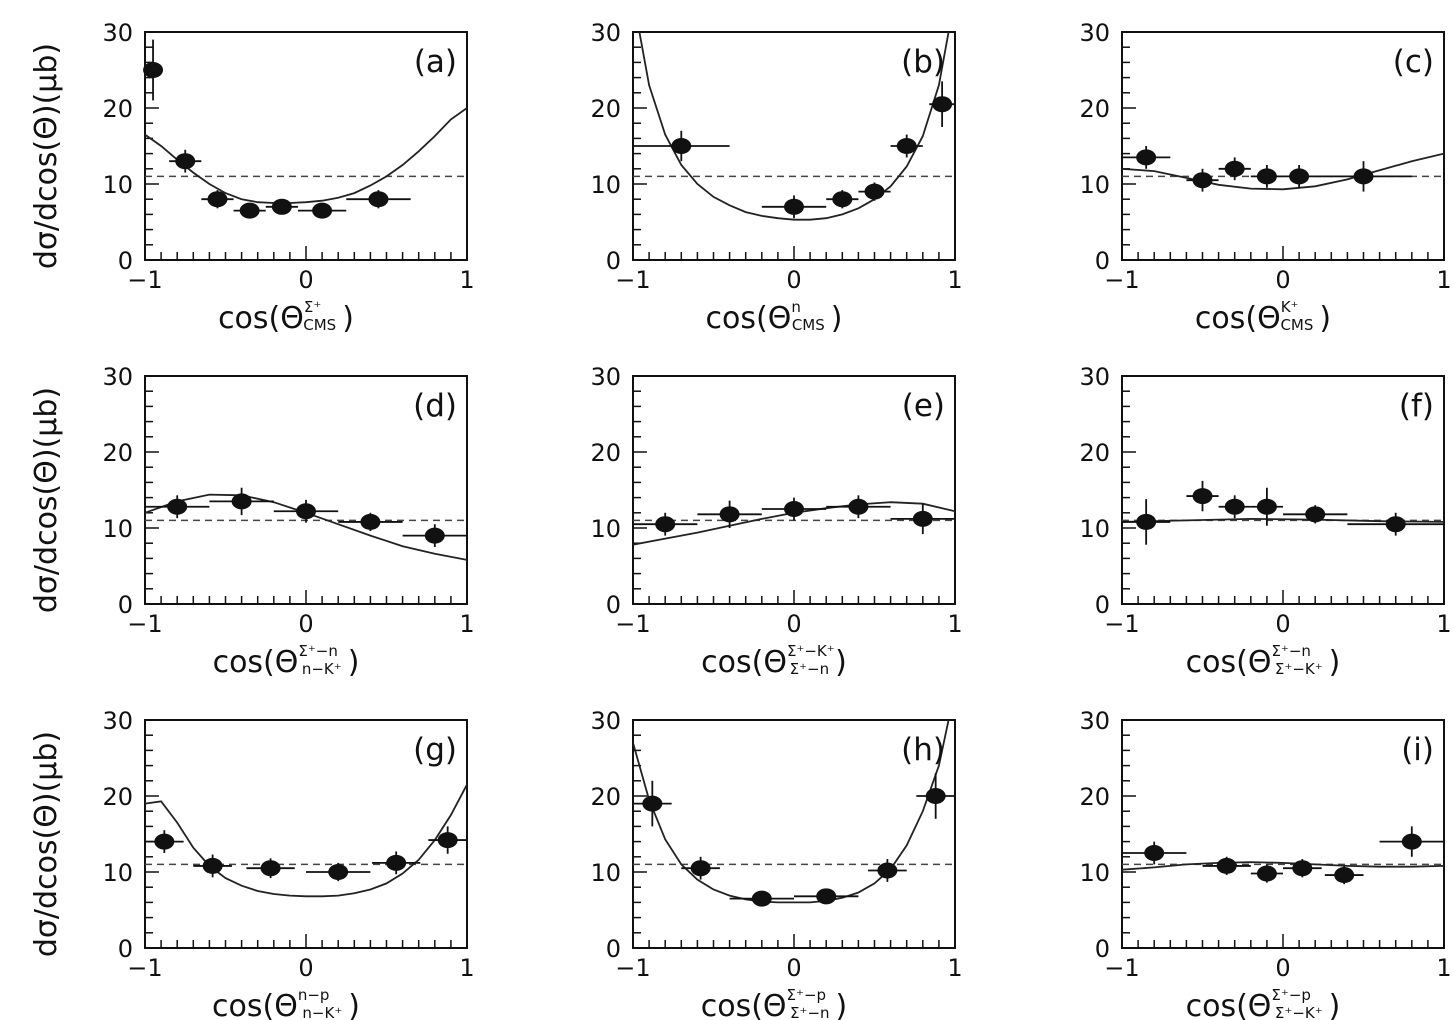  What do you see at coordinates (923, 406) in the screenshot?
I see `panel-label: (e)` at bounding box center [923, 406].